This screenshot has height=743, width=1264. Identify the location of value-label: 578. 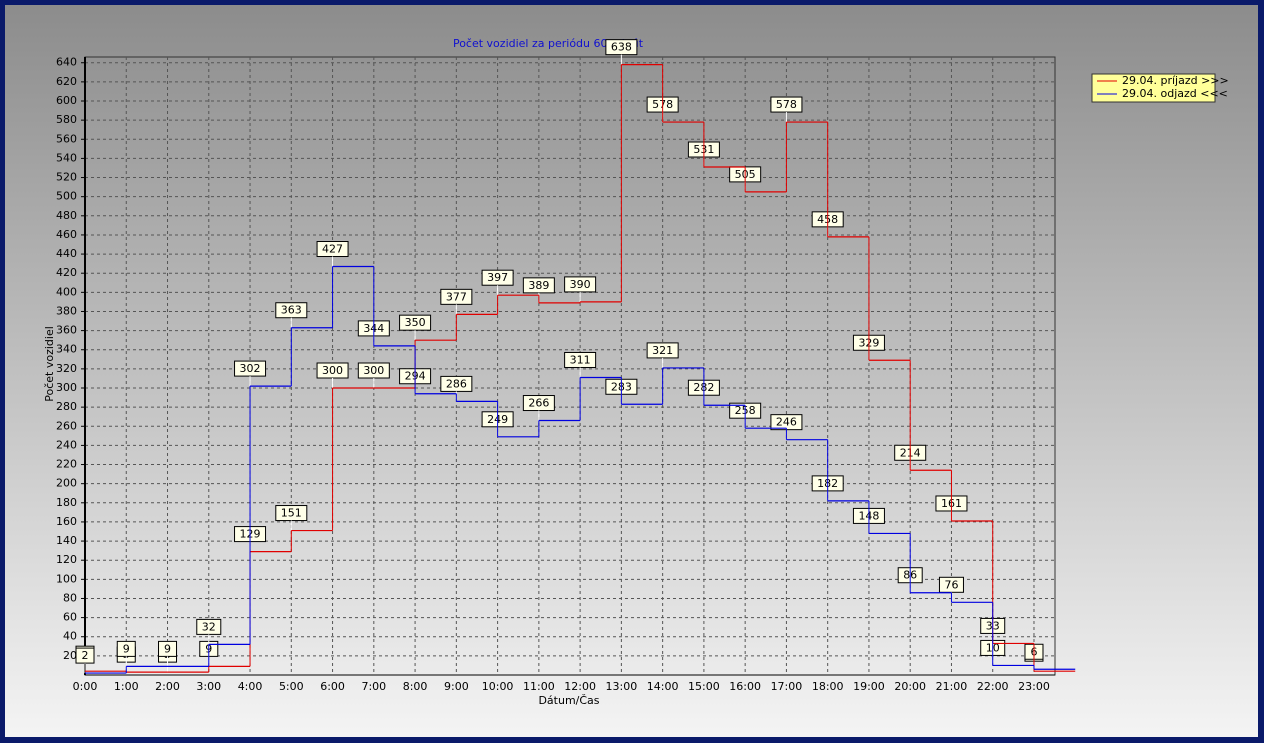
(786, 109).